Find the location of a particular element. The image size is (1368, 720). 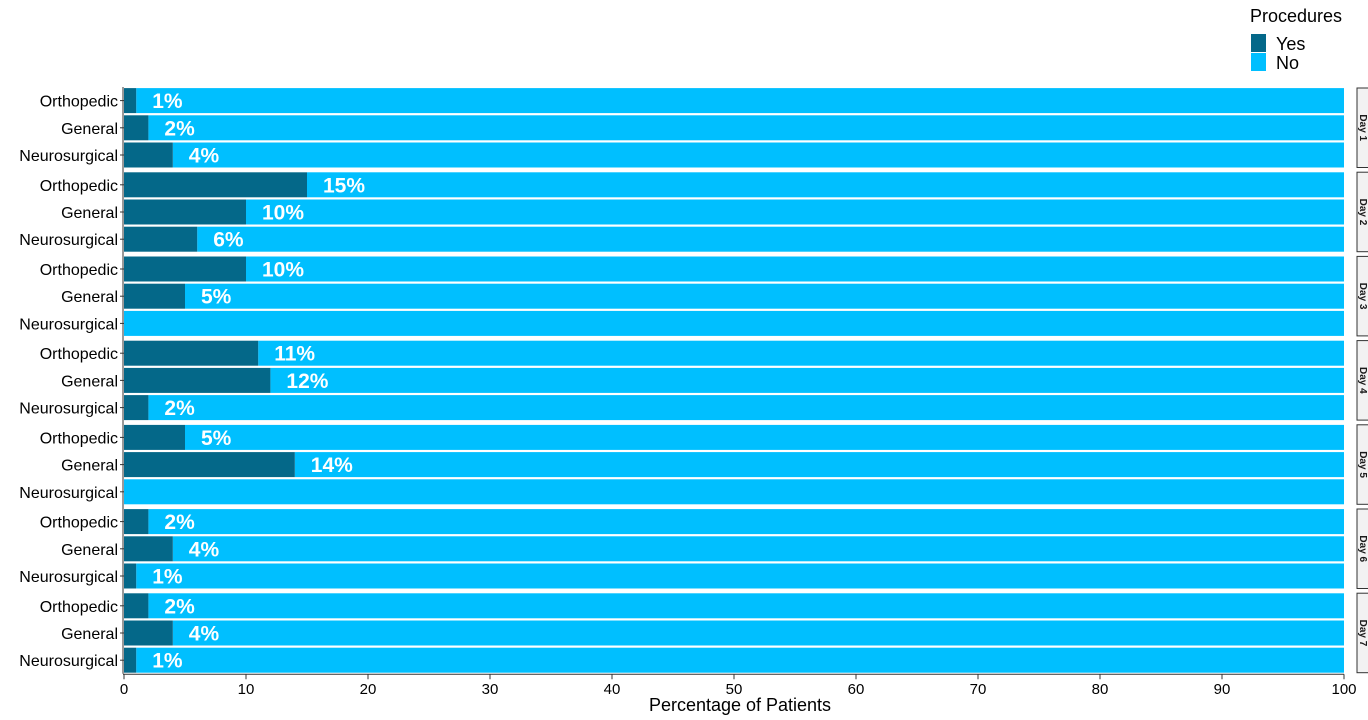

x-tick-label: 50 is located at coordinates (734, 689).